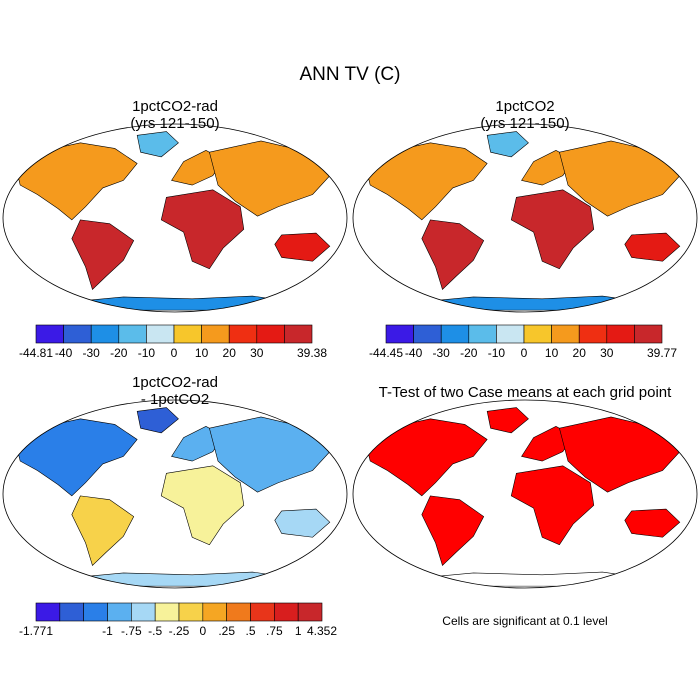  I want to click on colorbar-tick-label: -.5, so click(155, 631).